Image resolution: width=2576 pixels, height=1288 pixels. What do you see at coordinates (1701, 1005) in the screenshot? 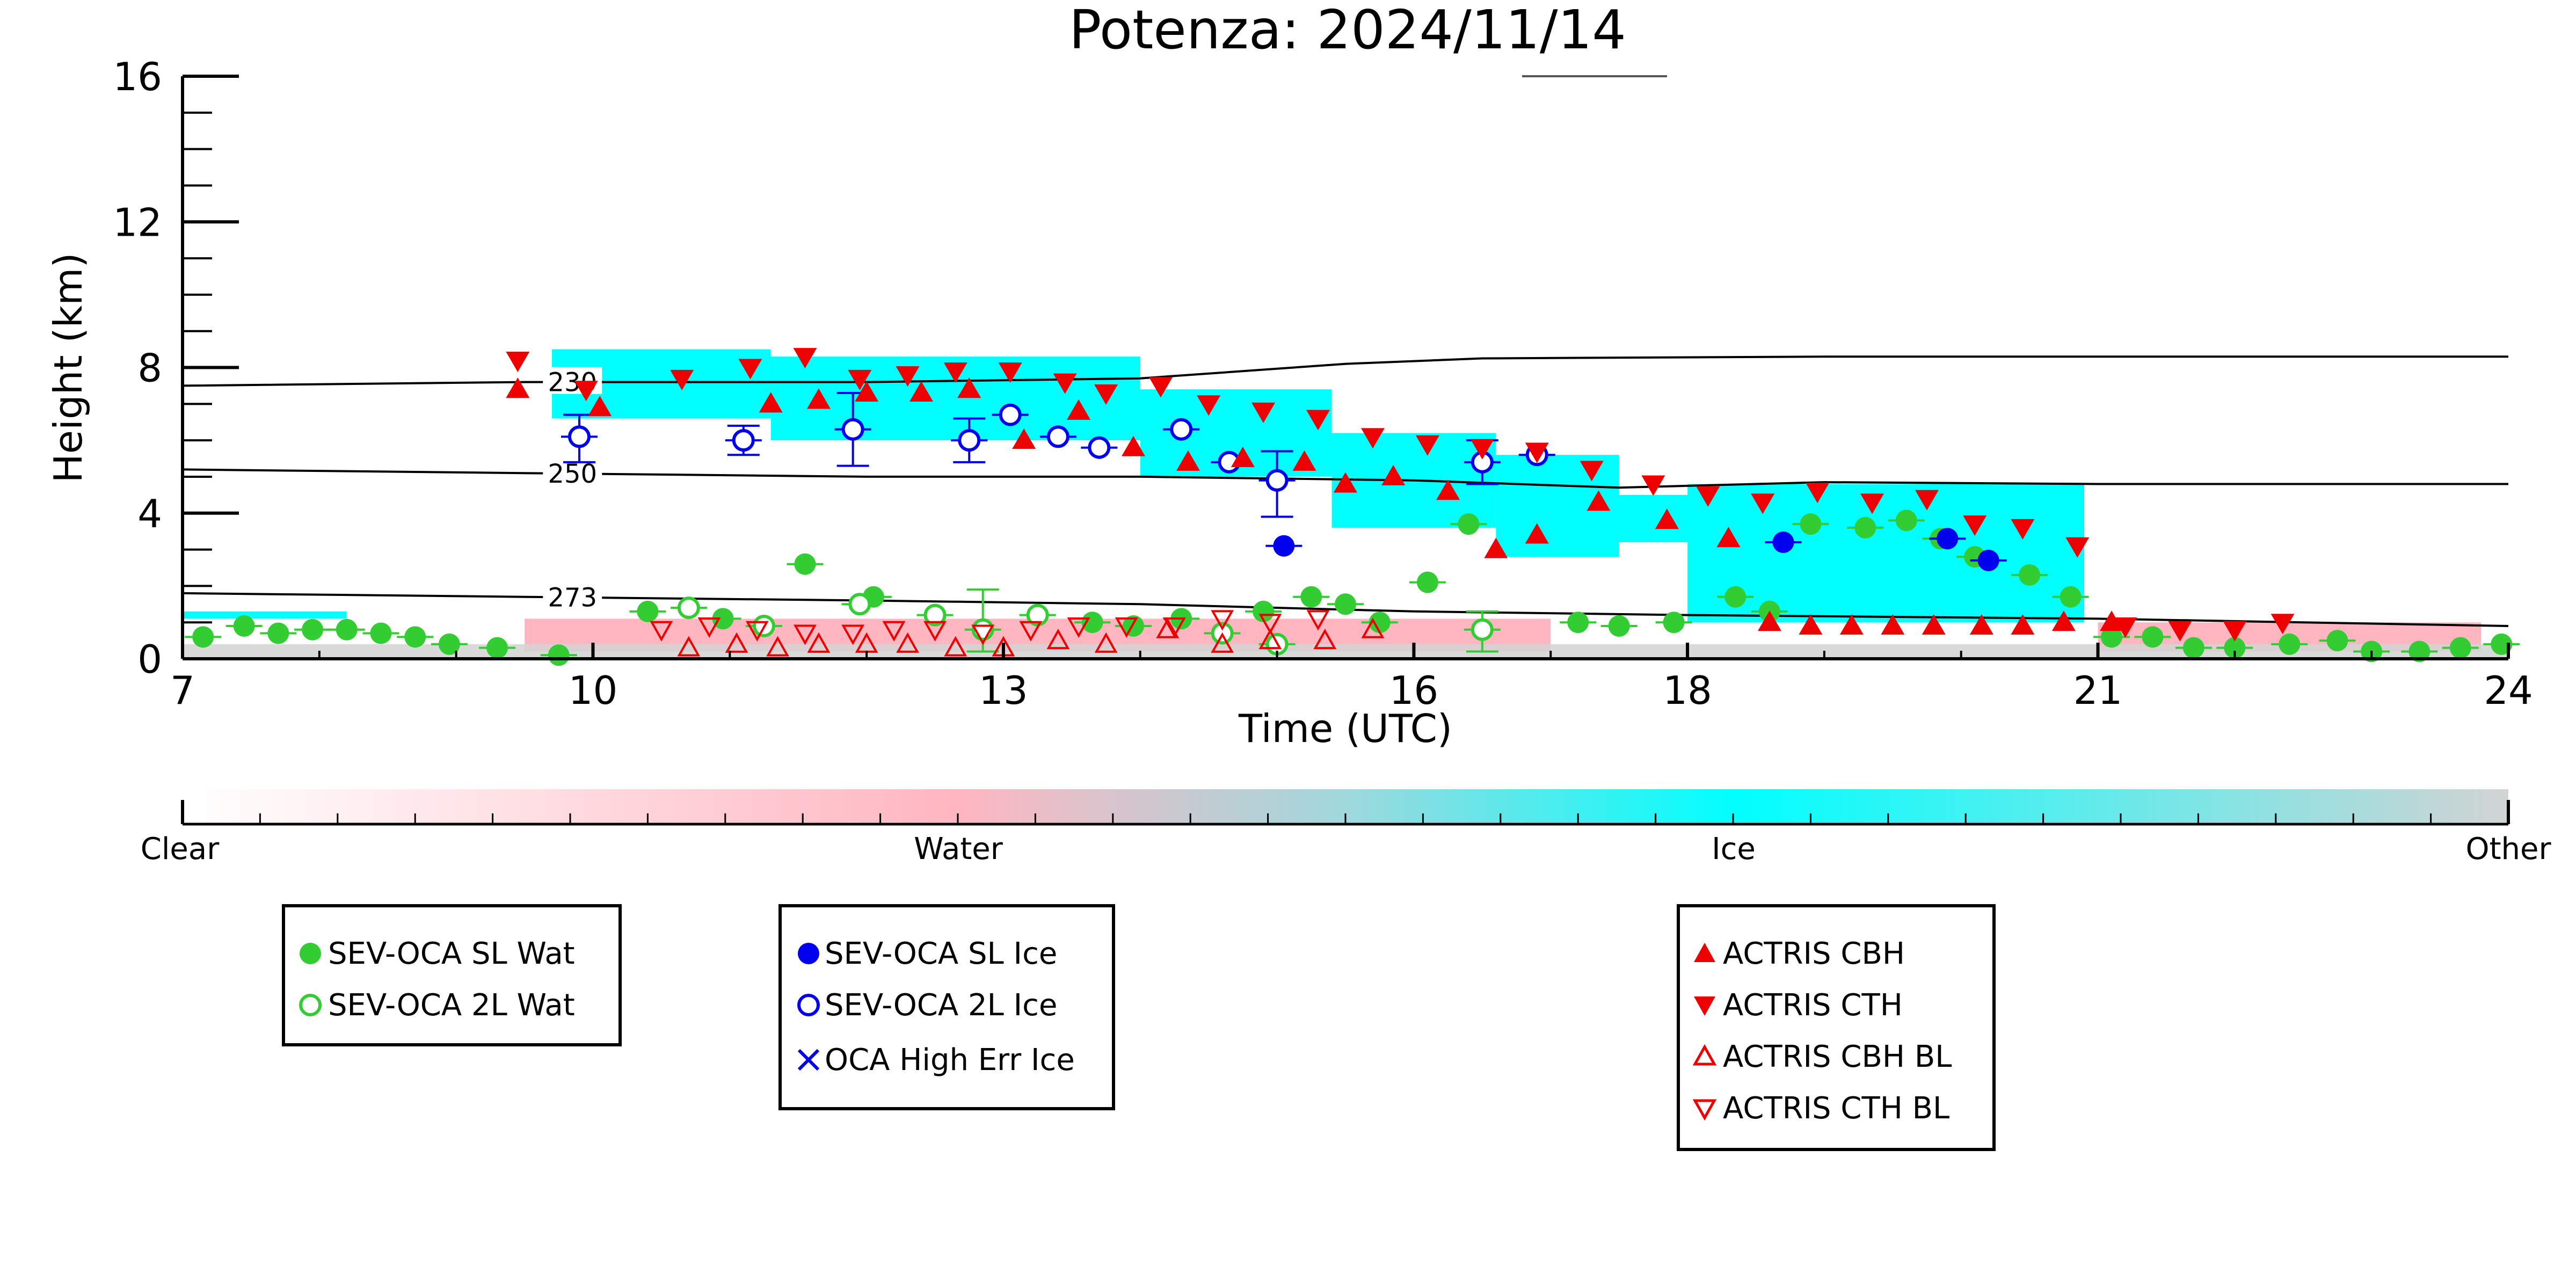
I see `triangle-down-icon` at bounding box center [1701, 1005].